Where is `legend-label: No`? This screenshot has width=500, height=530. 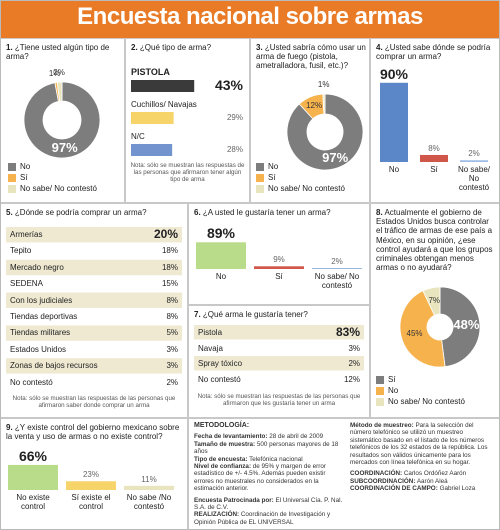
legend-label: No is located at coordinates (25, 166).